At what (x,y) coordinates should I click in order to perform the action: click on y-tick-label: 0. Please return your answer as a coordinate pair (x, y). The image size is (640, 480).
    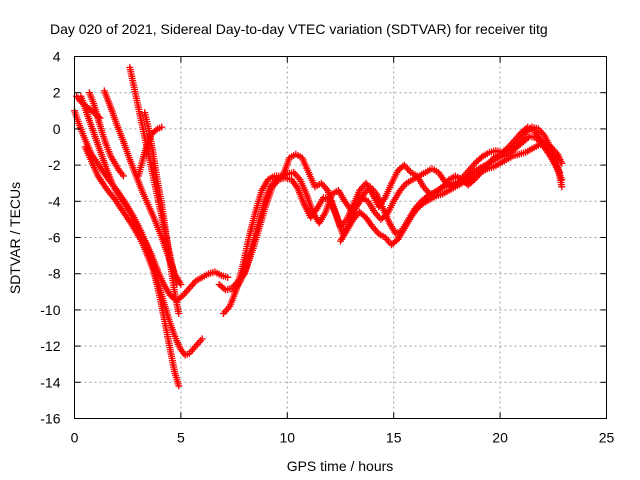
    Looking at the image, I should click on (57, 129).